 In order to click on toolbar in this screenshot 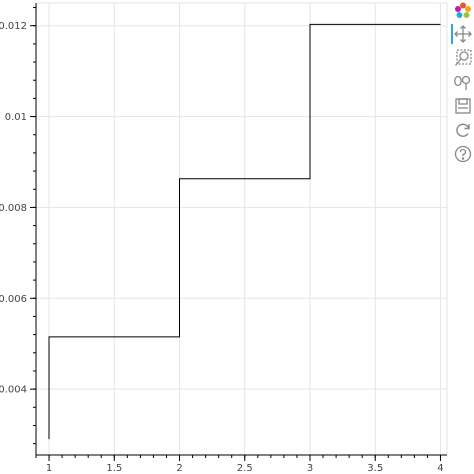, I will do `click(462, 237)`.